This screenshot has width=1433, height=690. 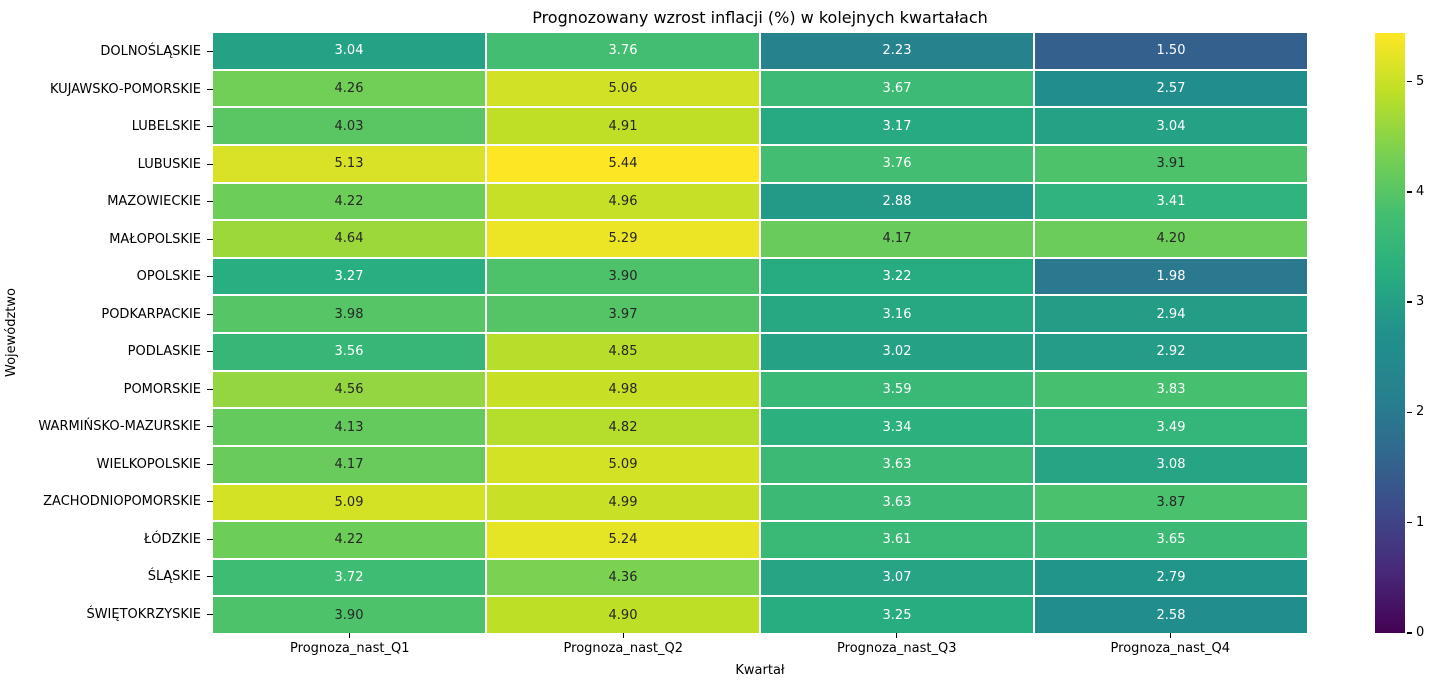 I want to click on row-label: ŁÓDZKIE, so click(x=172, y=539).